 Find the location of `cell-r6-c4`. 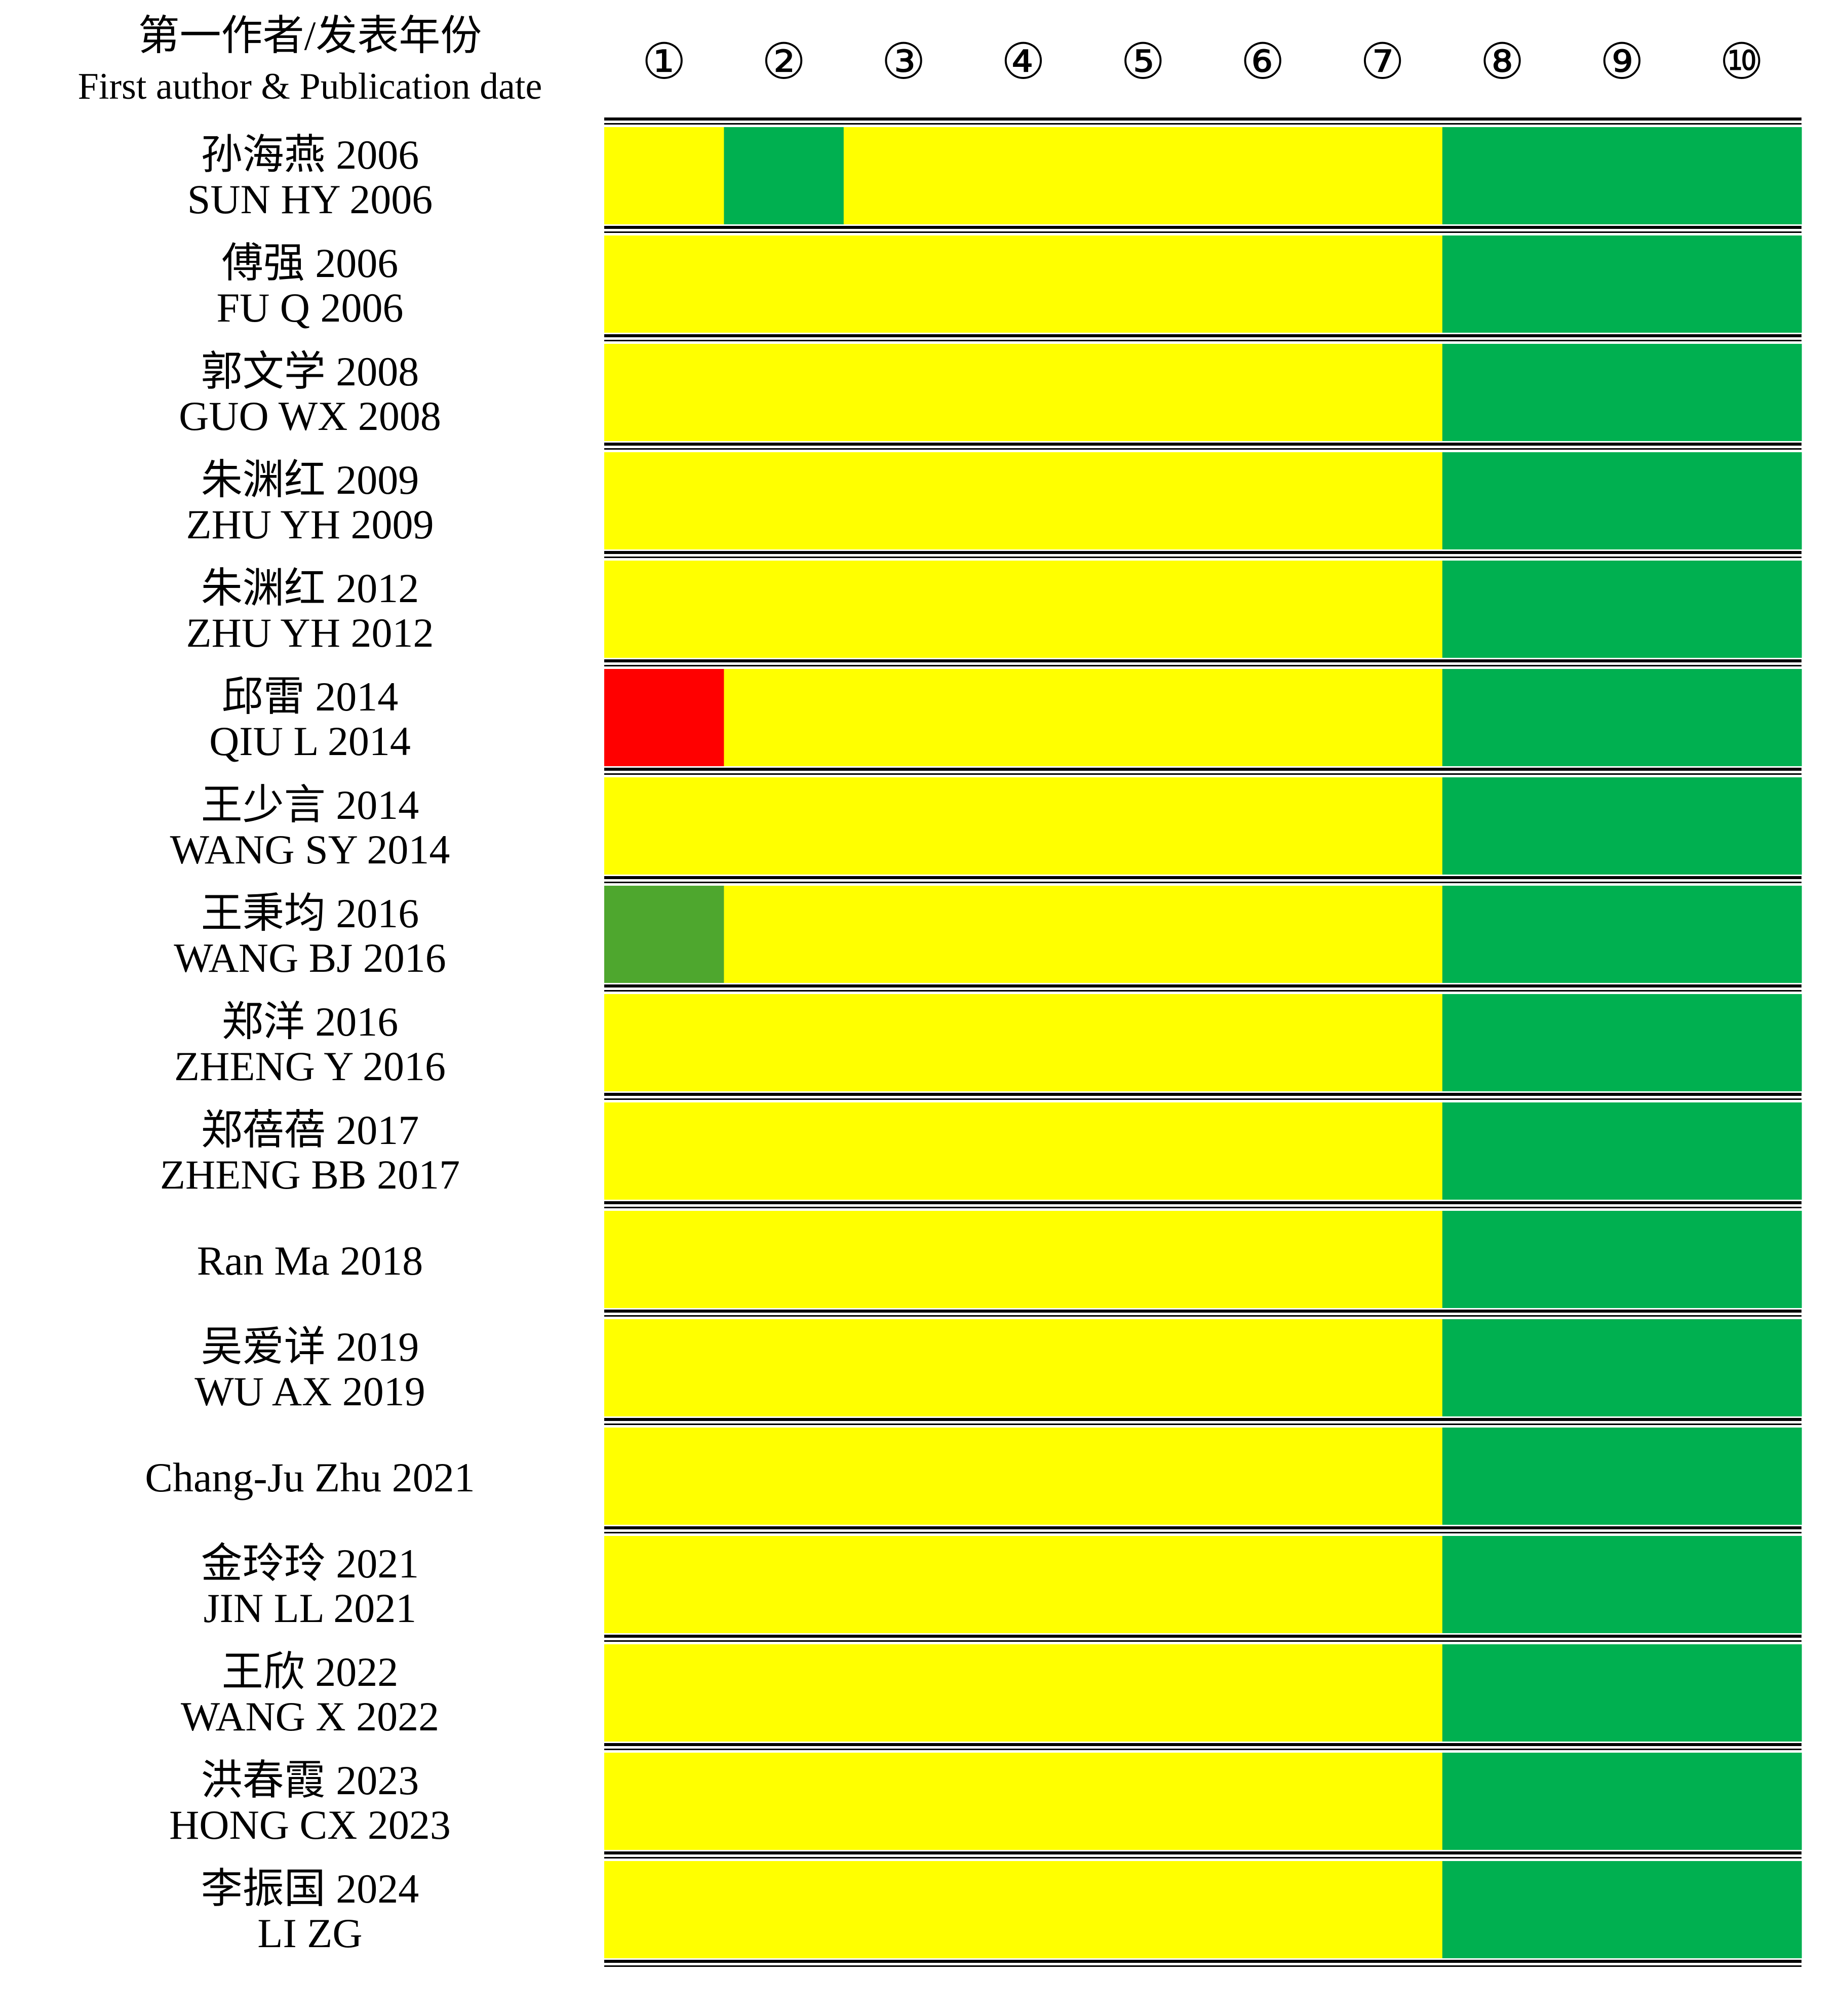

cell-r6-c4 is located at coordinates (1023, 717).